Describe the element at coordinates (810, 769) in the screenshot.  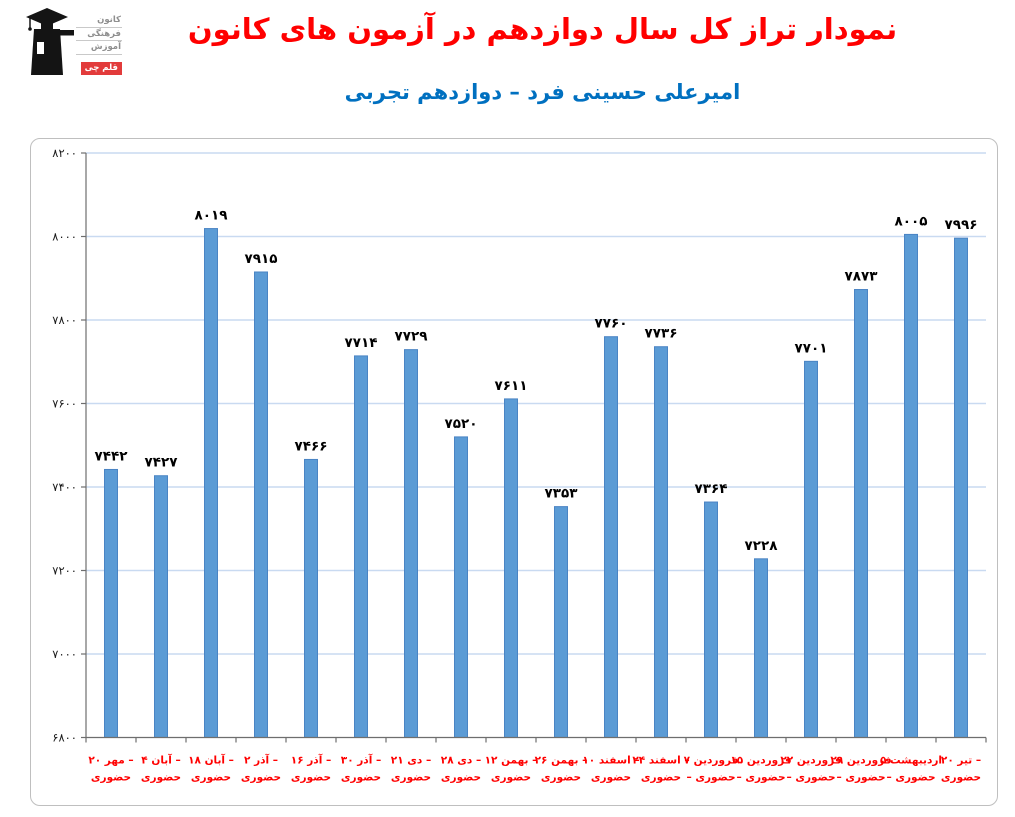
I see `x-axis-category-label: ۲۲ فروردین – حضوری` at that location.